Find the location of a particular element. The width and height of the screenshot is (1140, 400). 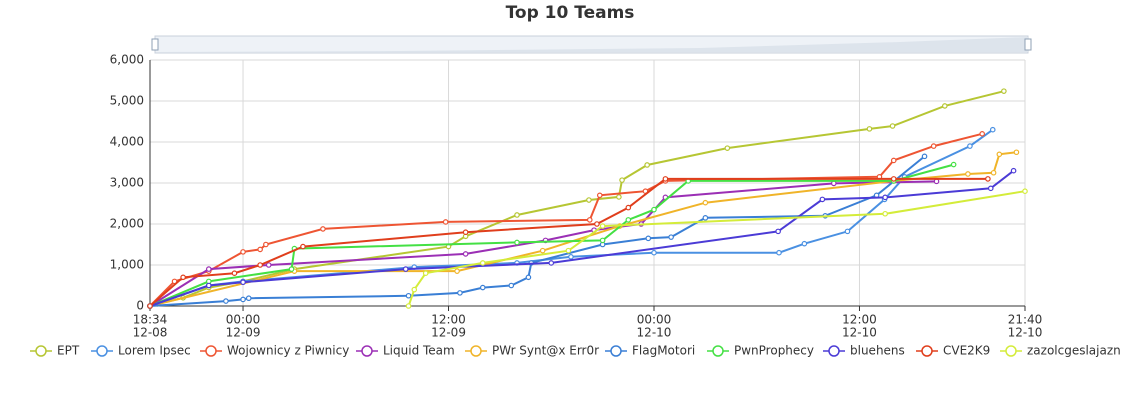

y-tick-label: 0 is located at coordinates (140, 306).